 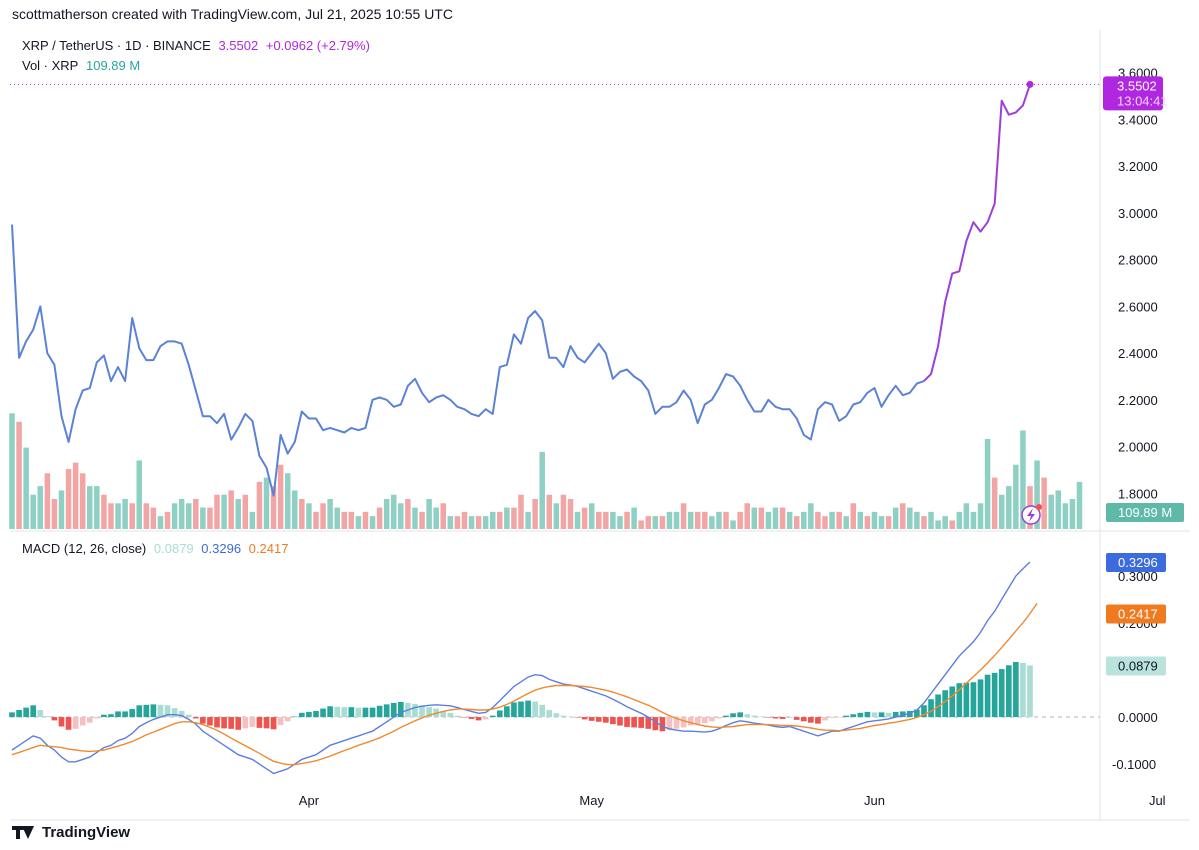 I want to click on tradingview-logo-icon, so click(x=24, y=832).